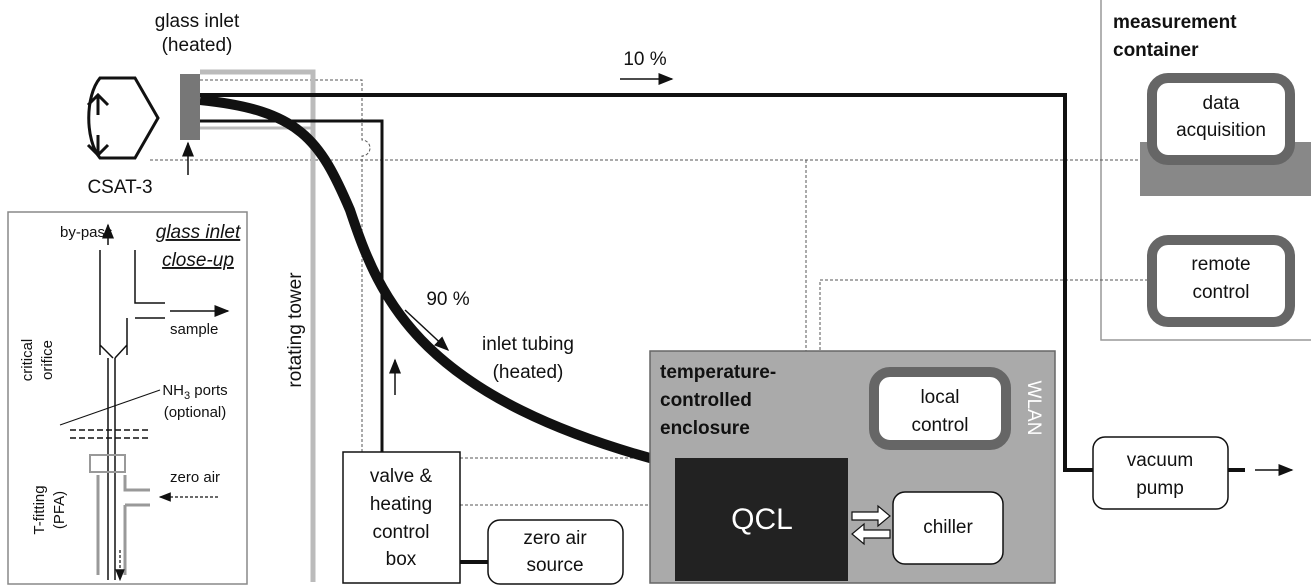 The height and width of the screenshot is (588, 1311). Describe the element at coordinates (644, 59) in the screenshot. I see `flow-label: 10 %` at that location.